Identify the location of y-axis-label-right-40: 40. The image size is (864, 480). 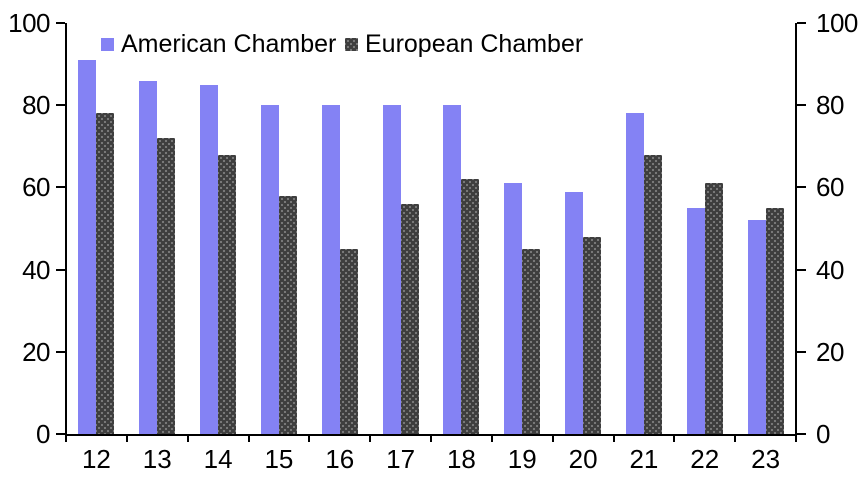
(830, 269).